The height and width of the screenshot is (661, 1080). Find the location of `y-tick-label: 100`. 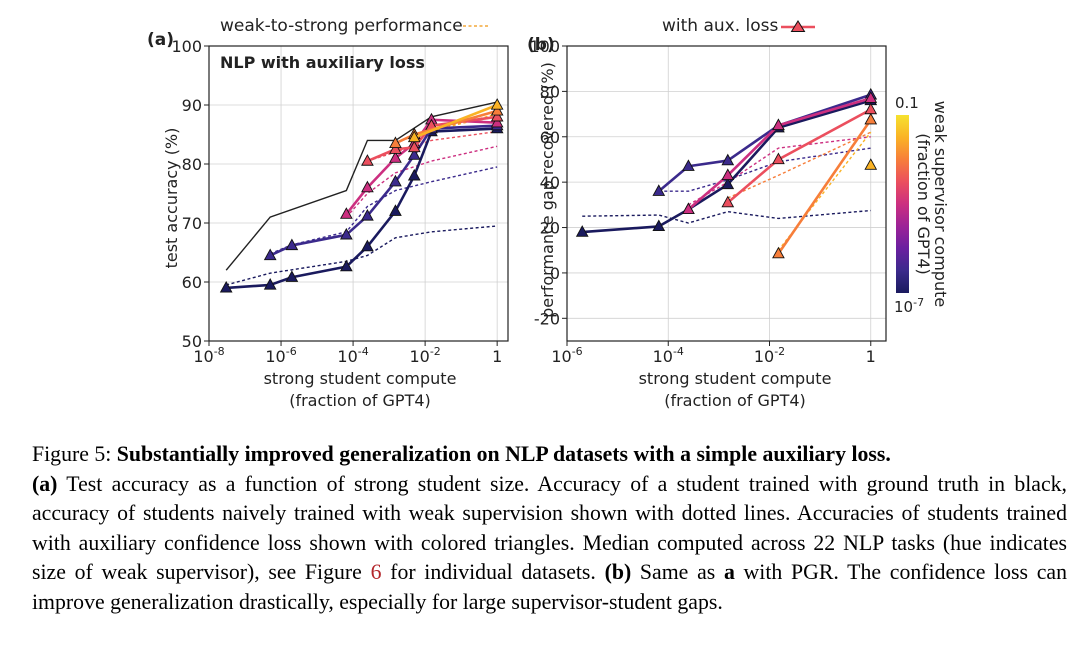

y-tick-label: 100 is located at coordinates (186, 46).